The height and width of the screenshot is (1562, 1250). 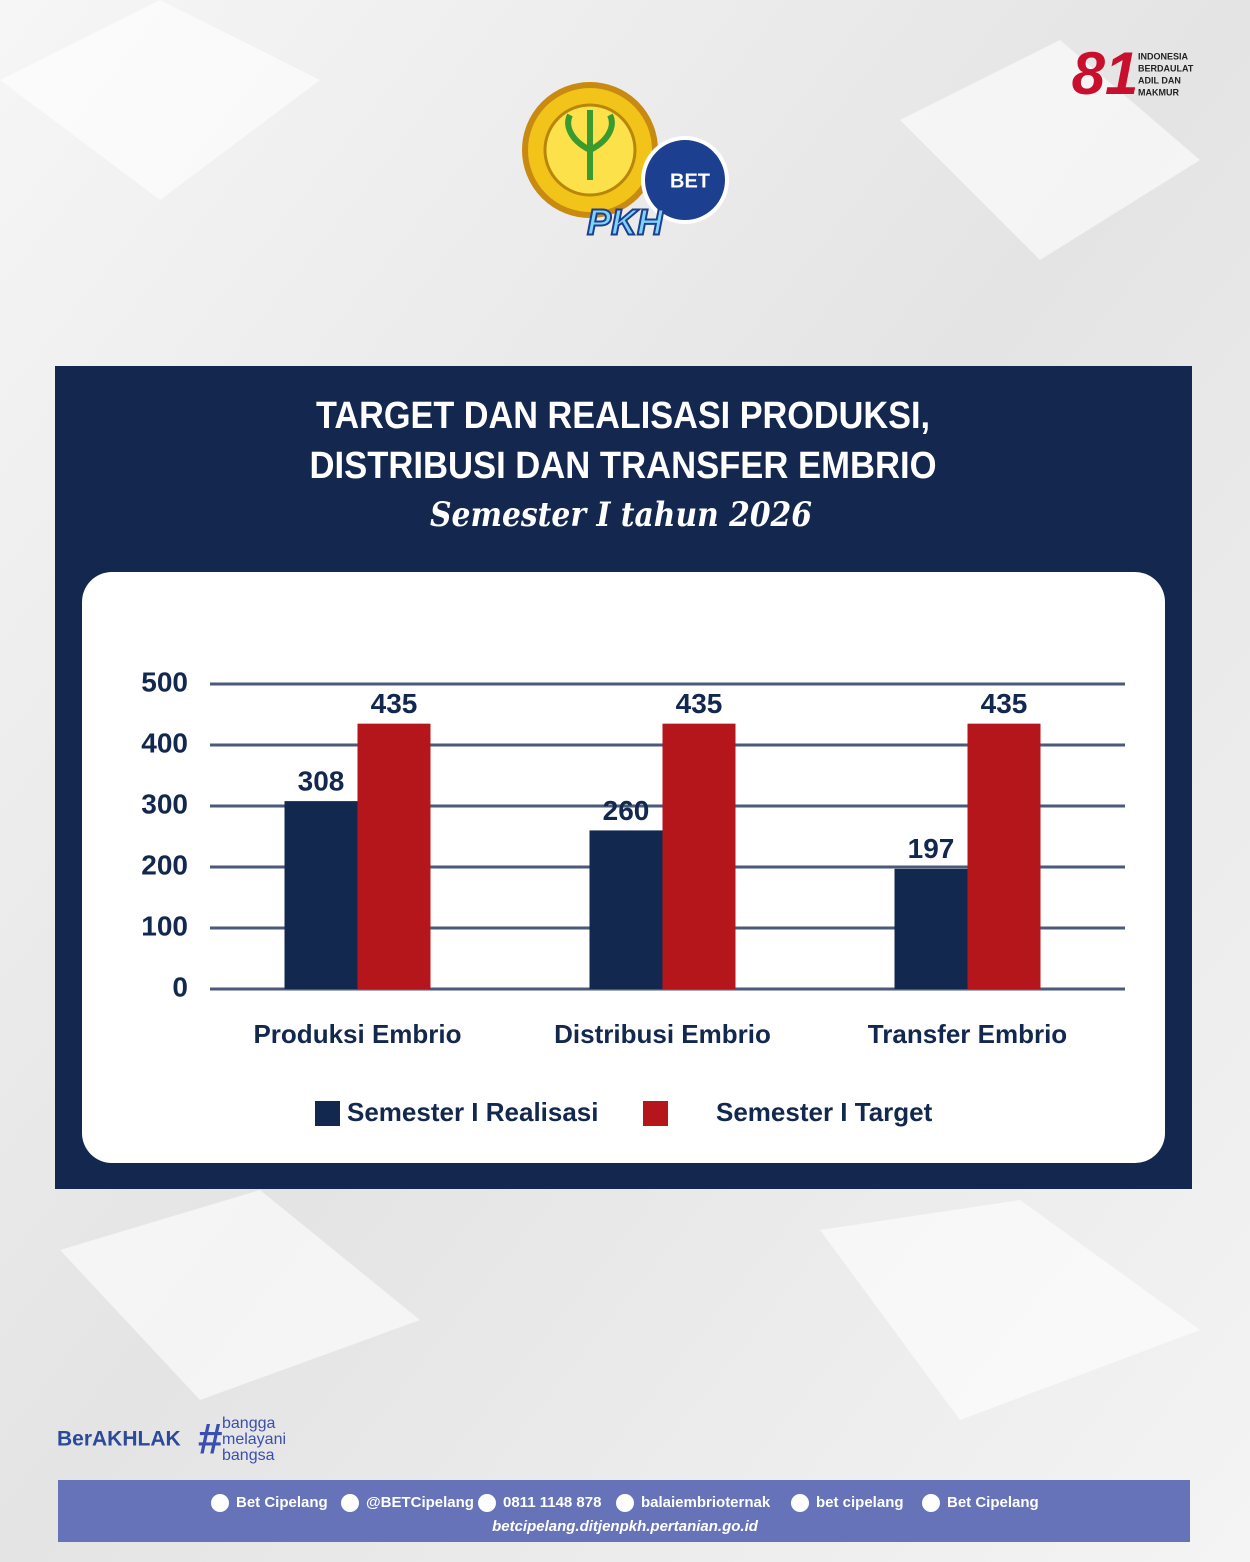 I want to click on x-tick-label: Distribusi Embrio, so click(x=662, y=1034).